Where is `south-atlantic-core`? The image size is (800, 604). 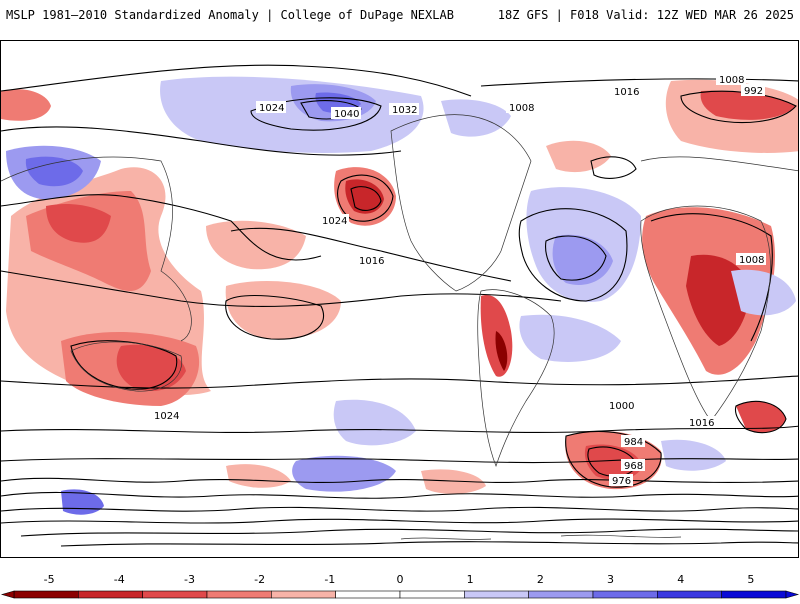
south-atlantic-core is located at coordinates (613, 462).